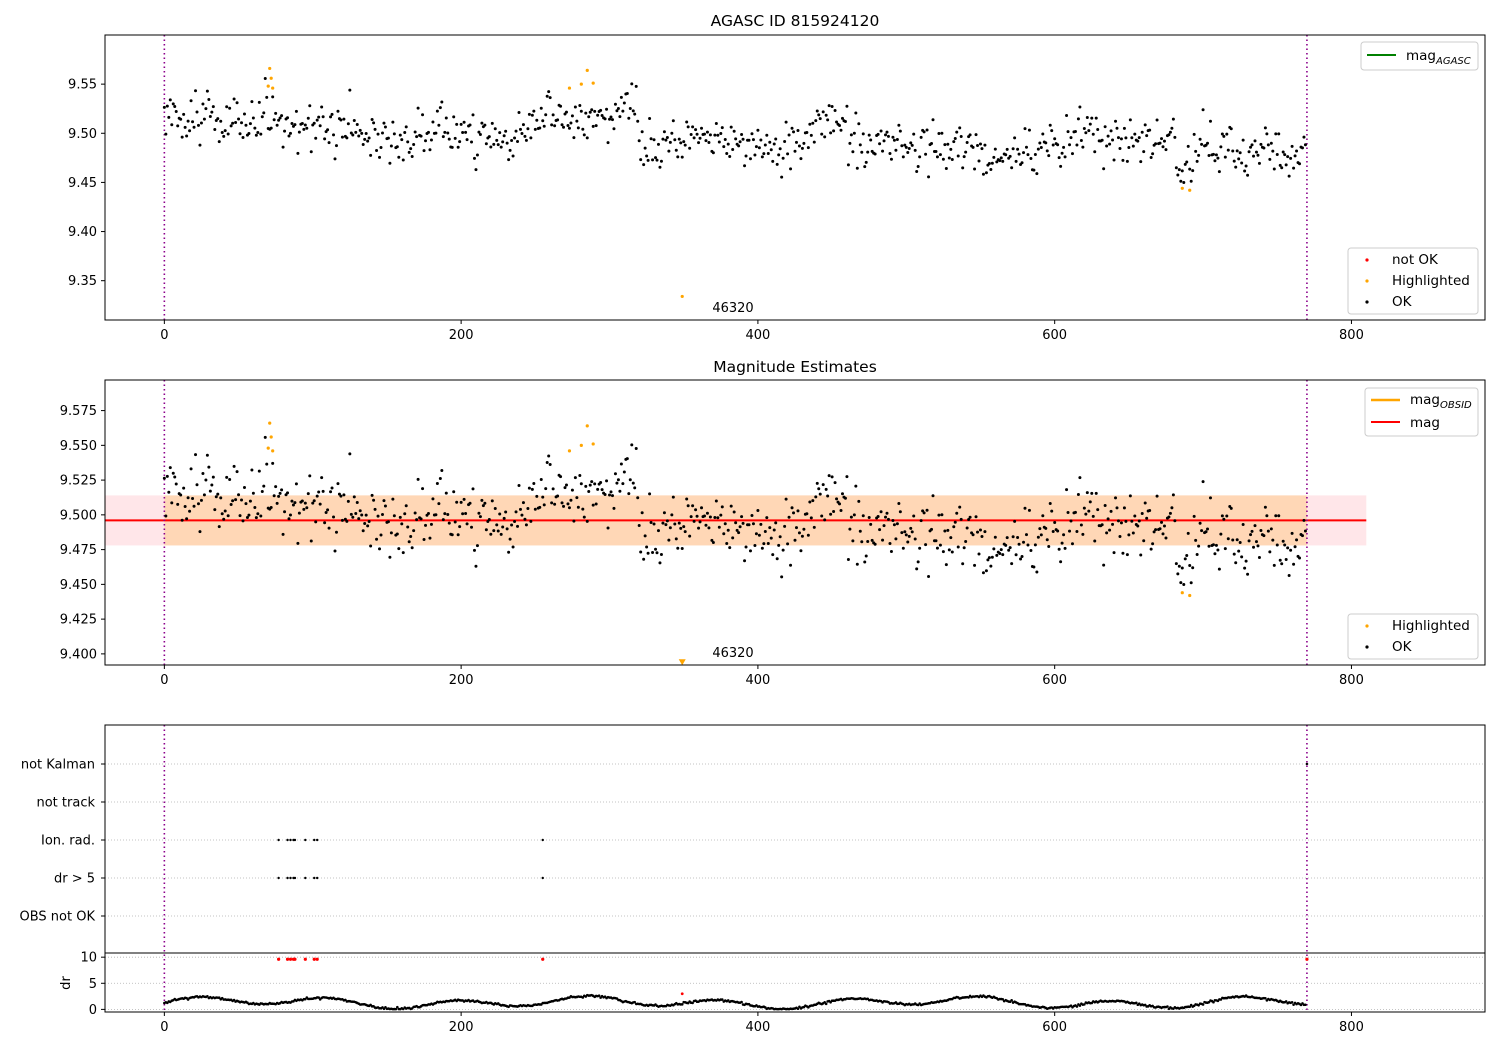 This screenshot has height=1050, width=1500. I want to click on agasc-lower-legend-box, so click(1413, 281).